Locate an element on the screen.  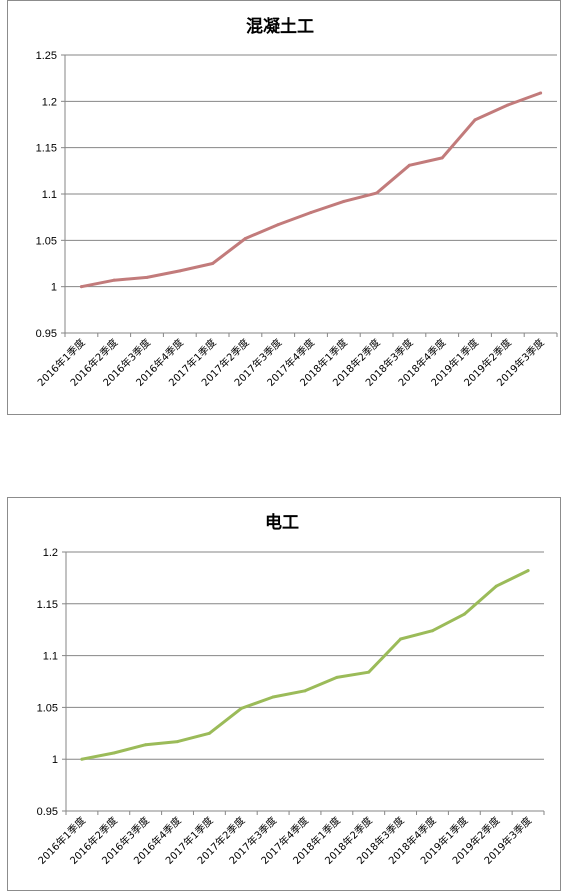
chart-title: 电工 is located at coordinates (282, 522).